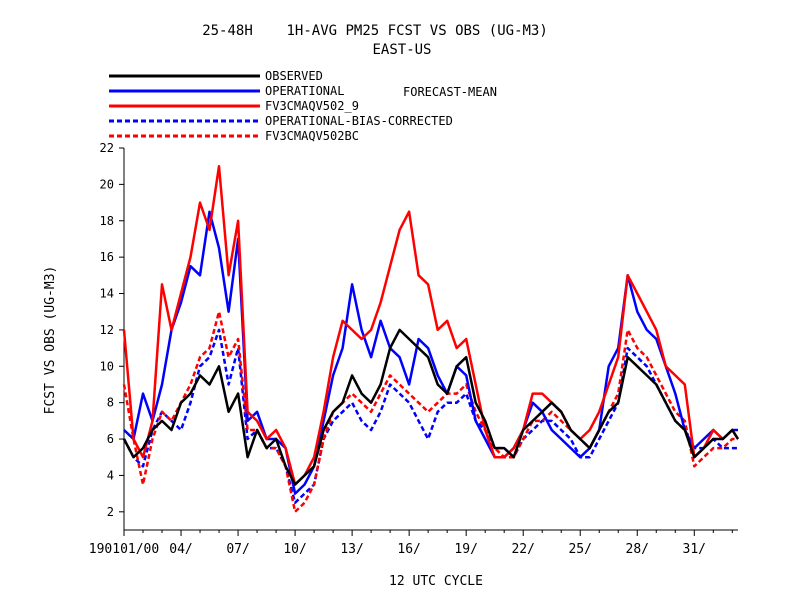 The image size is (792, 612). Describe the element at coordinates (294, 76) in the screenshot. I see `legend-label: OBSERVED` at that location.